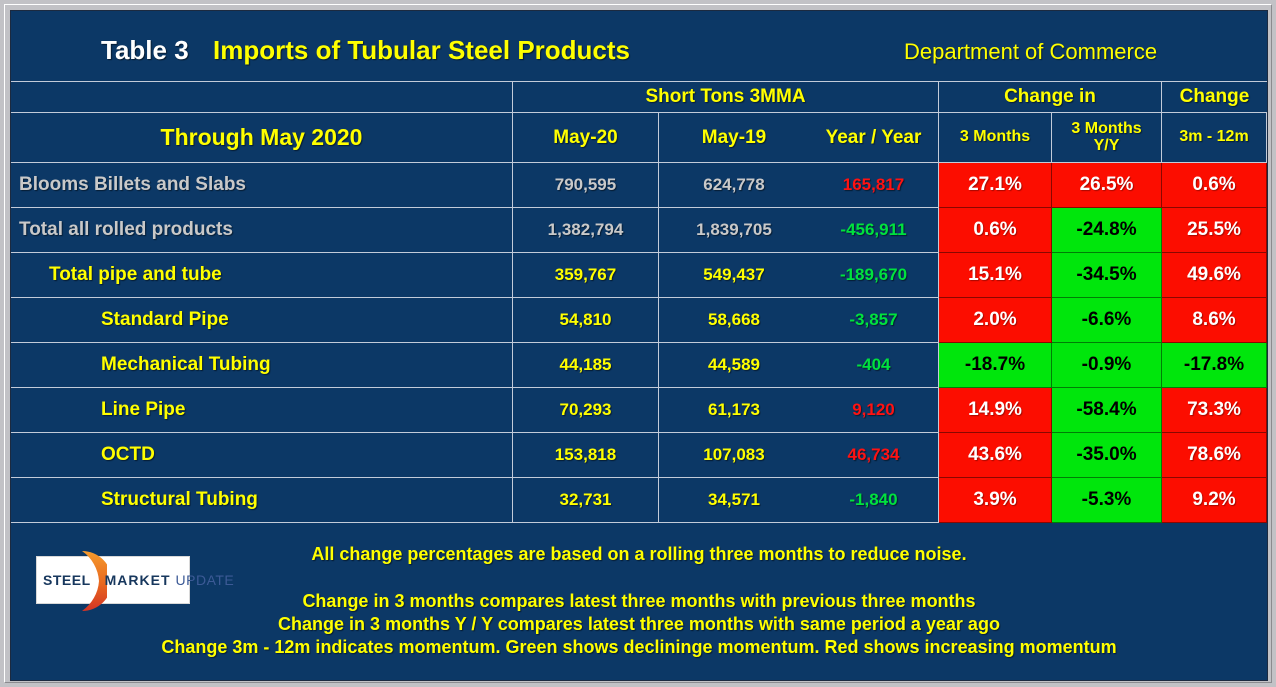 Image resolution: width=1276 pixels, height=687 pixels. What do you see at coordinates (995, 185) in the screenshot?
I see `pct-cell: 27.1%` at bounding box center [995, 185].